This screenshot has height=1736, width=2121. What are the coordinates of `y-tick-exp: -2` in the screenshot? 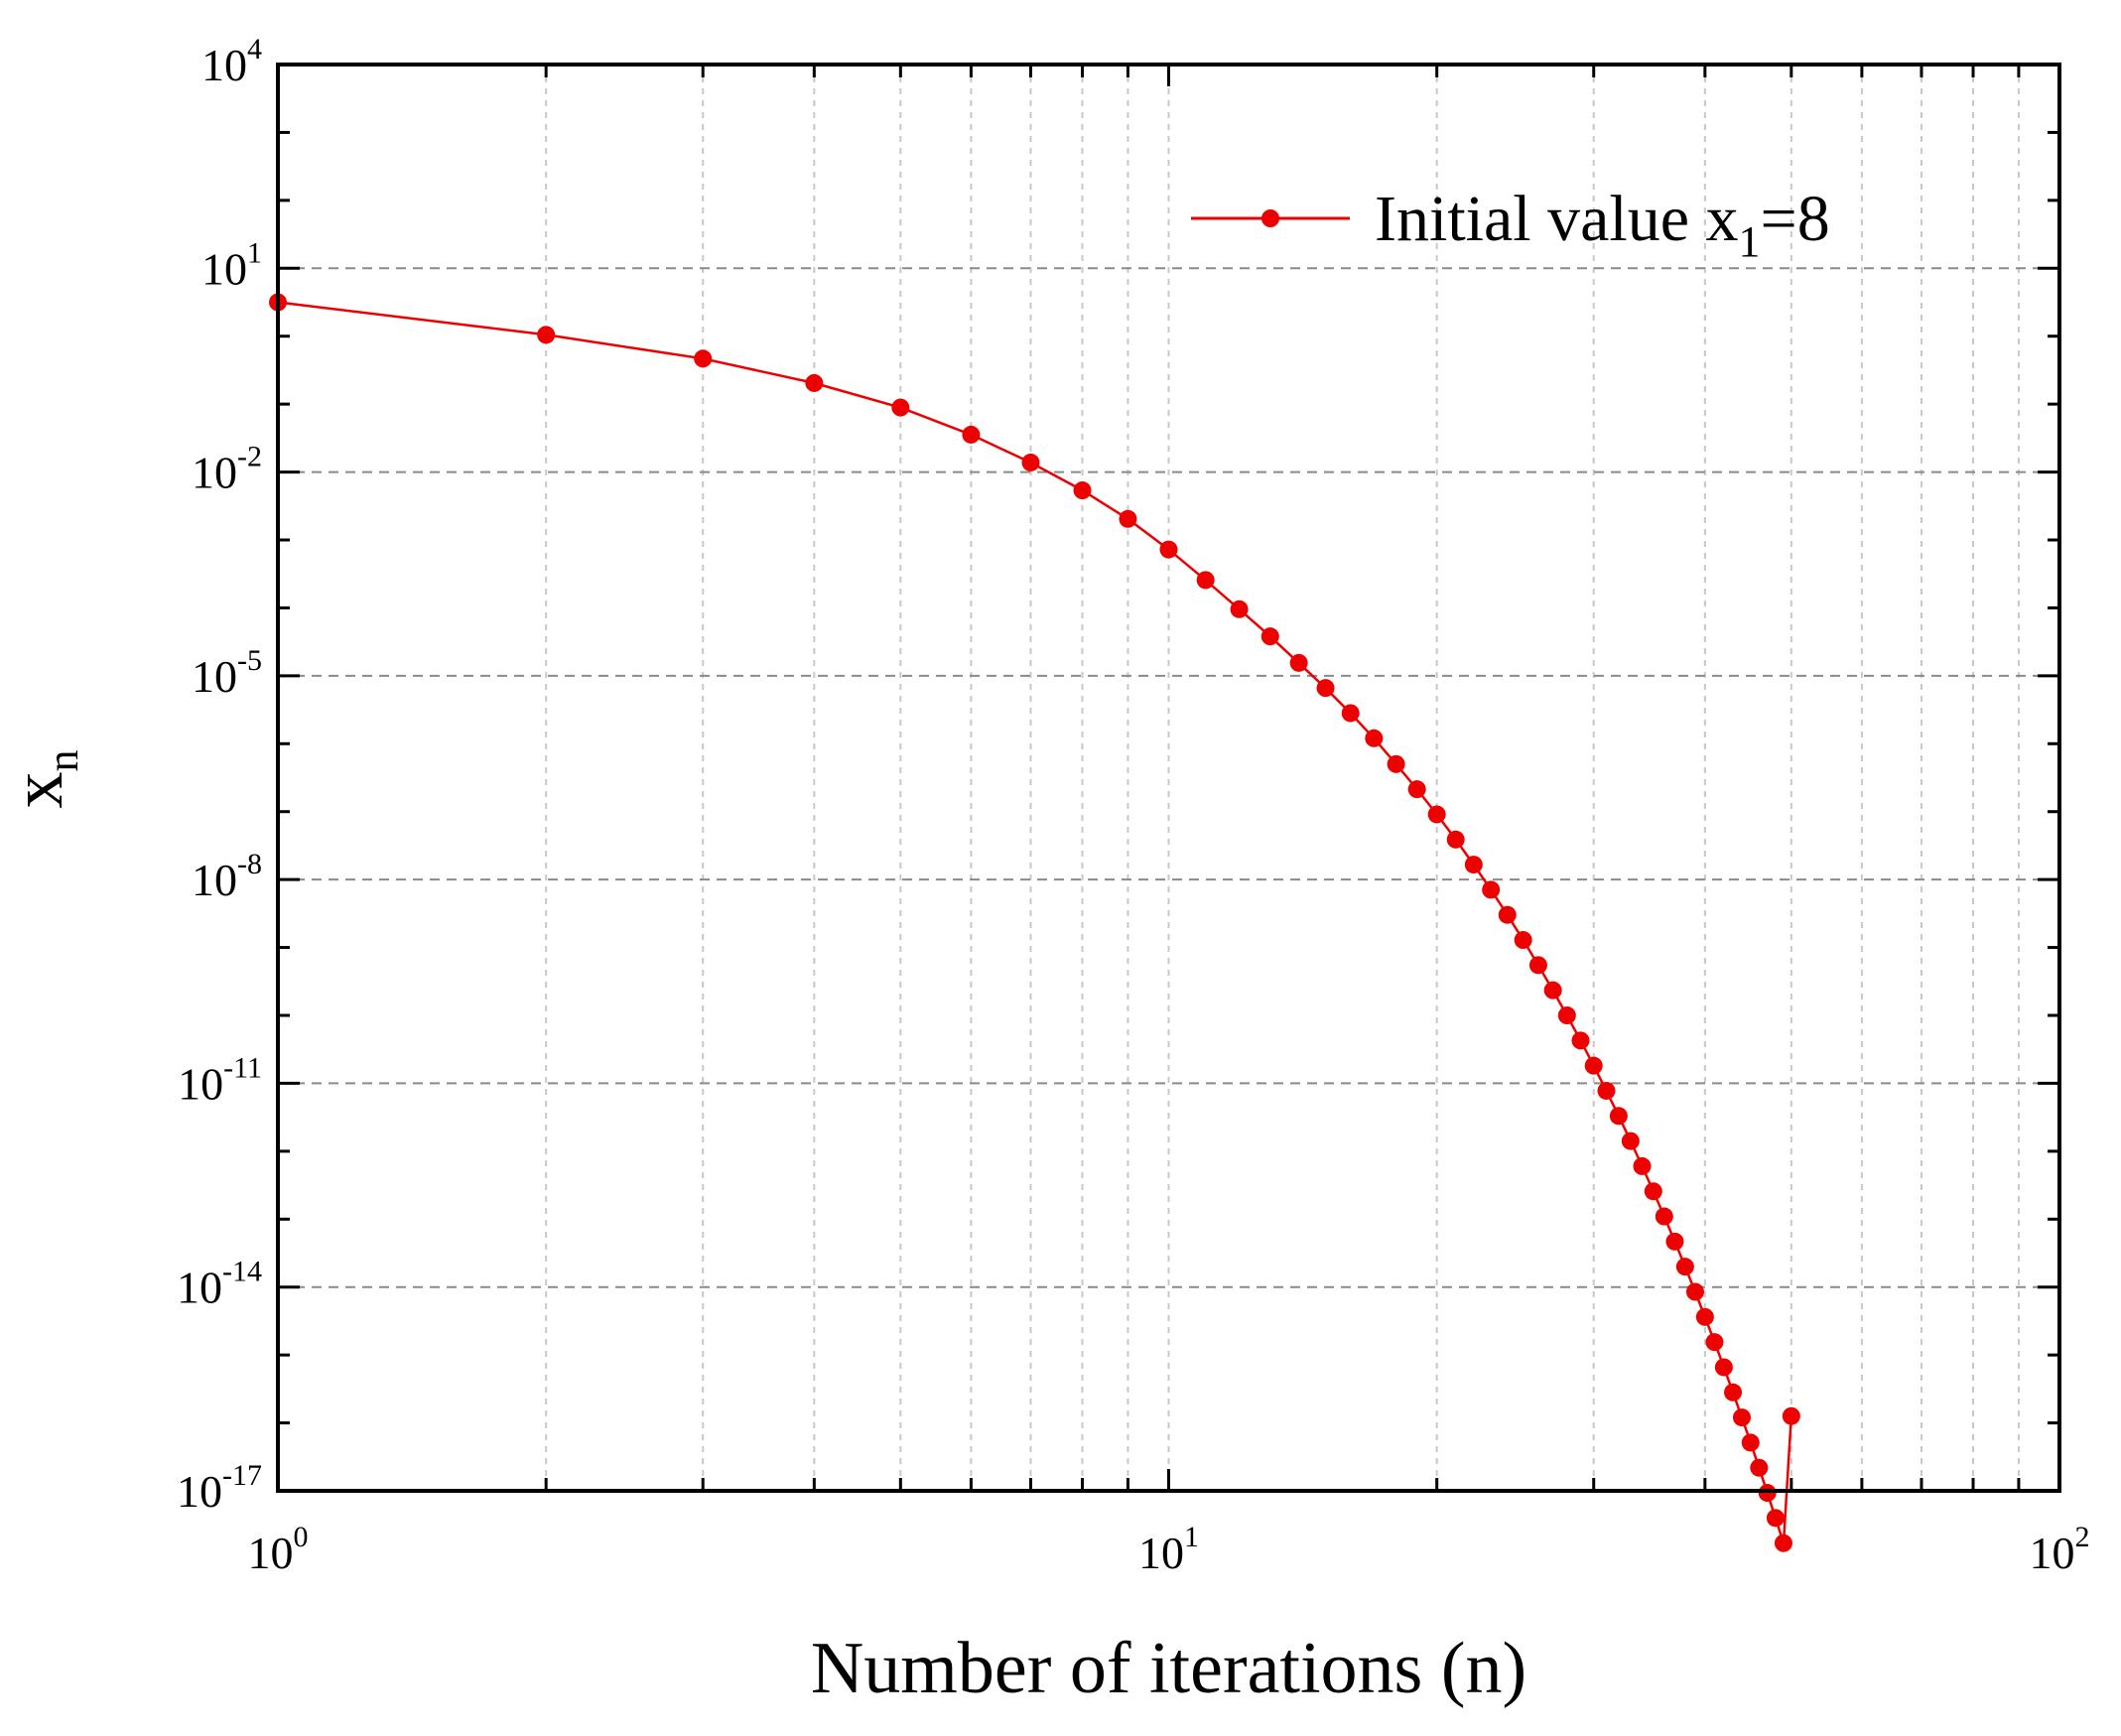 It's located at (249, 457).